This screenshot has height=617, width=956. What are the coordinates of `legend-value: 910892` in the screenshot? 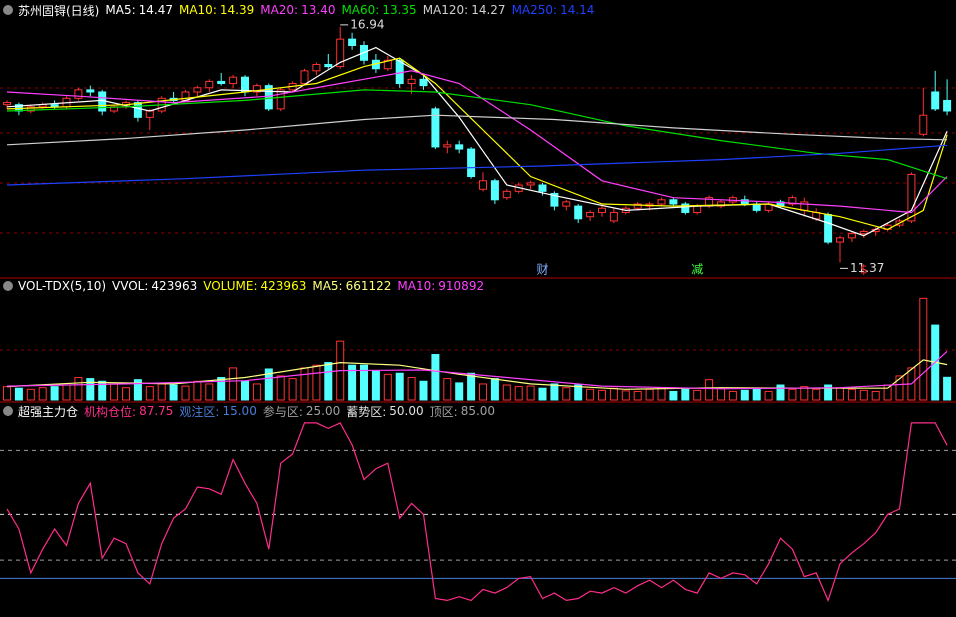 It's located at (461, 286).